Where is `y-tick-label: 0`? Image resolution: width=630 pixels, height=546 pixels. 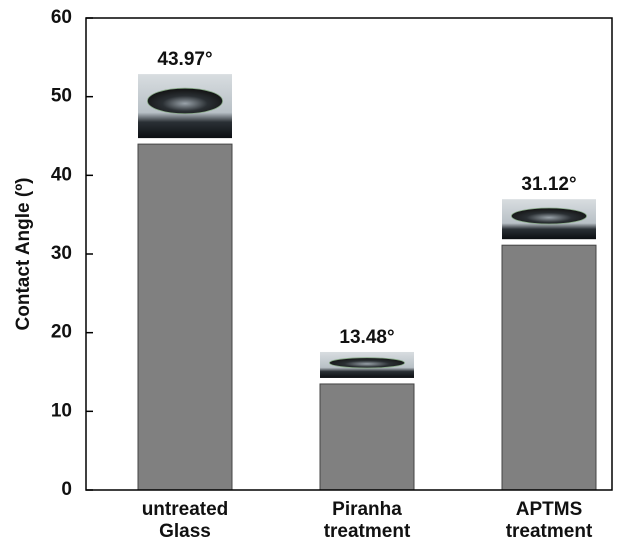
y-tick-label: 0 is located at coordinates (66, 489).